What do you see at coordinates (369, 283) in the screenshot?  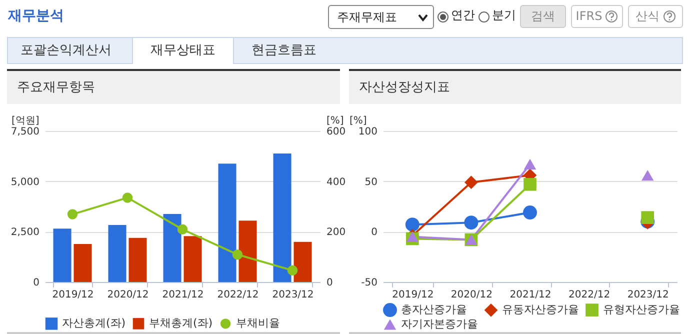 I see `y-tick-label: -50` at bounding box center [369, 283].